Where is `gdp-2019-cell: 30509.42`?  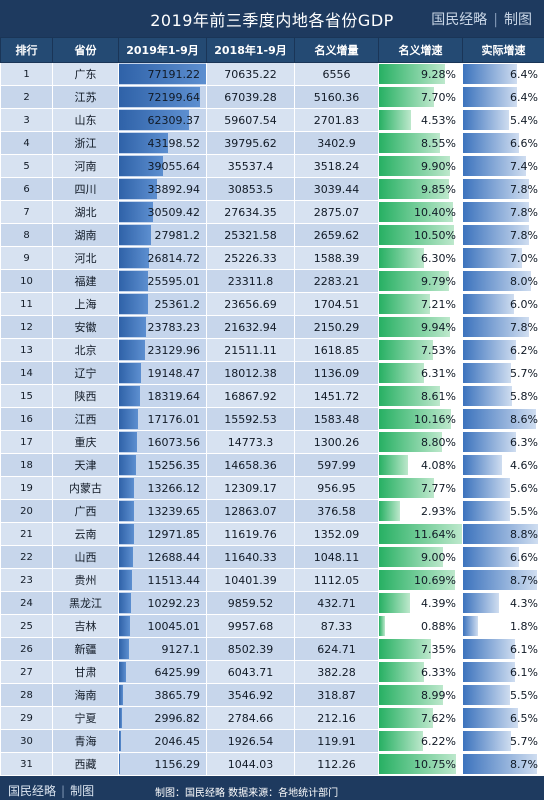
gdp-2019-cell: 30509.42 is located at coordinates (162, 212).